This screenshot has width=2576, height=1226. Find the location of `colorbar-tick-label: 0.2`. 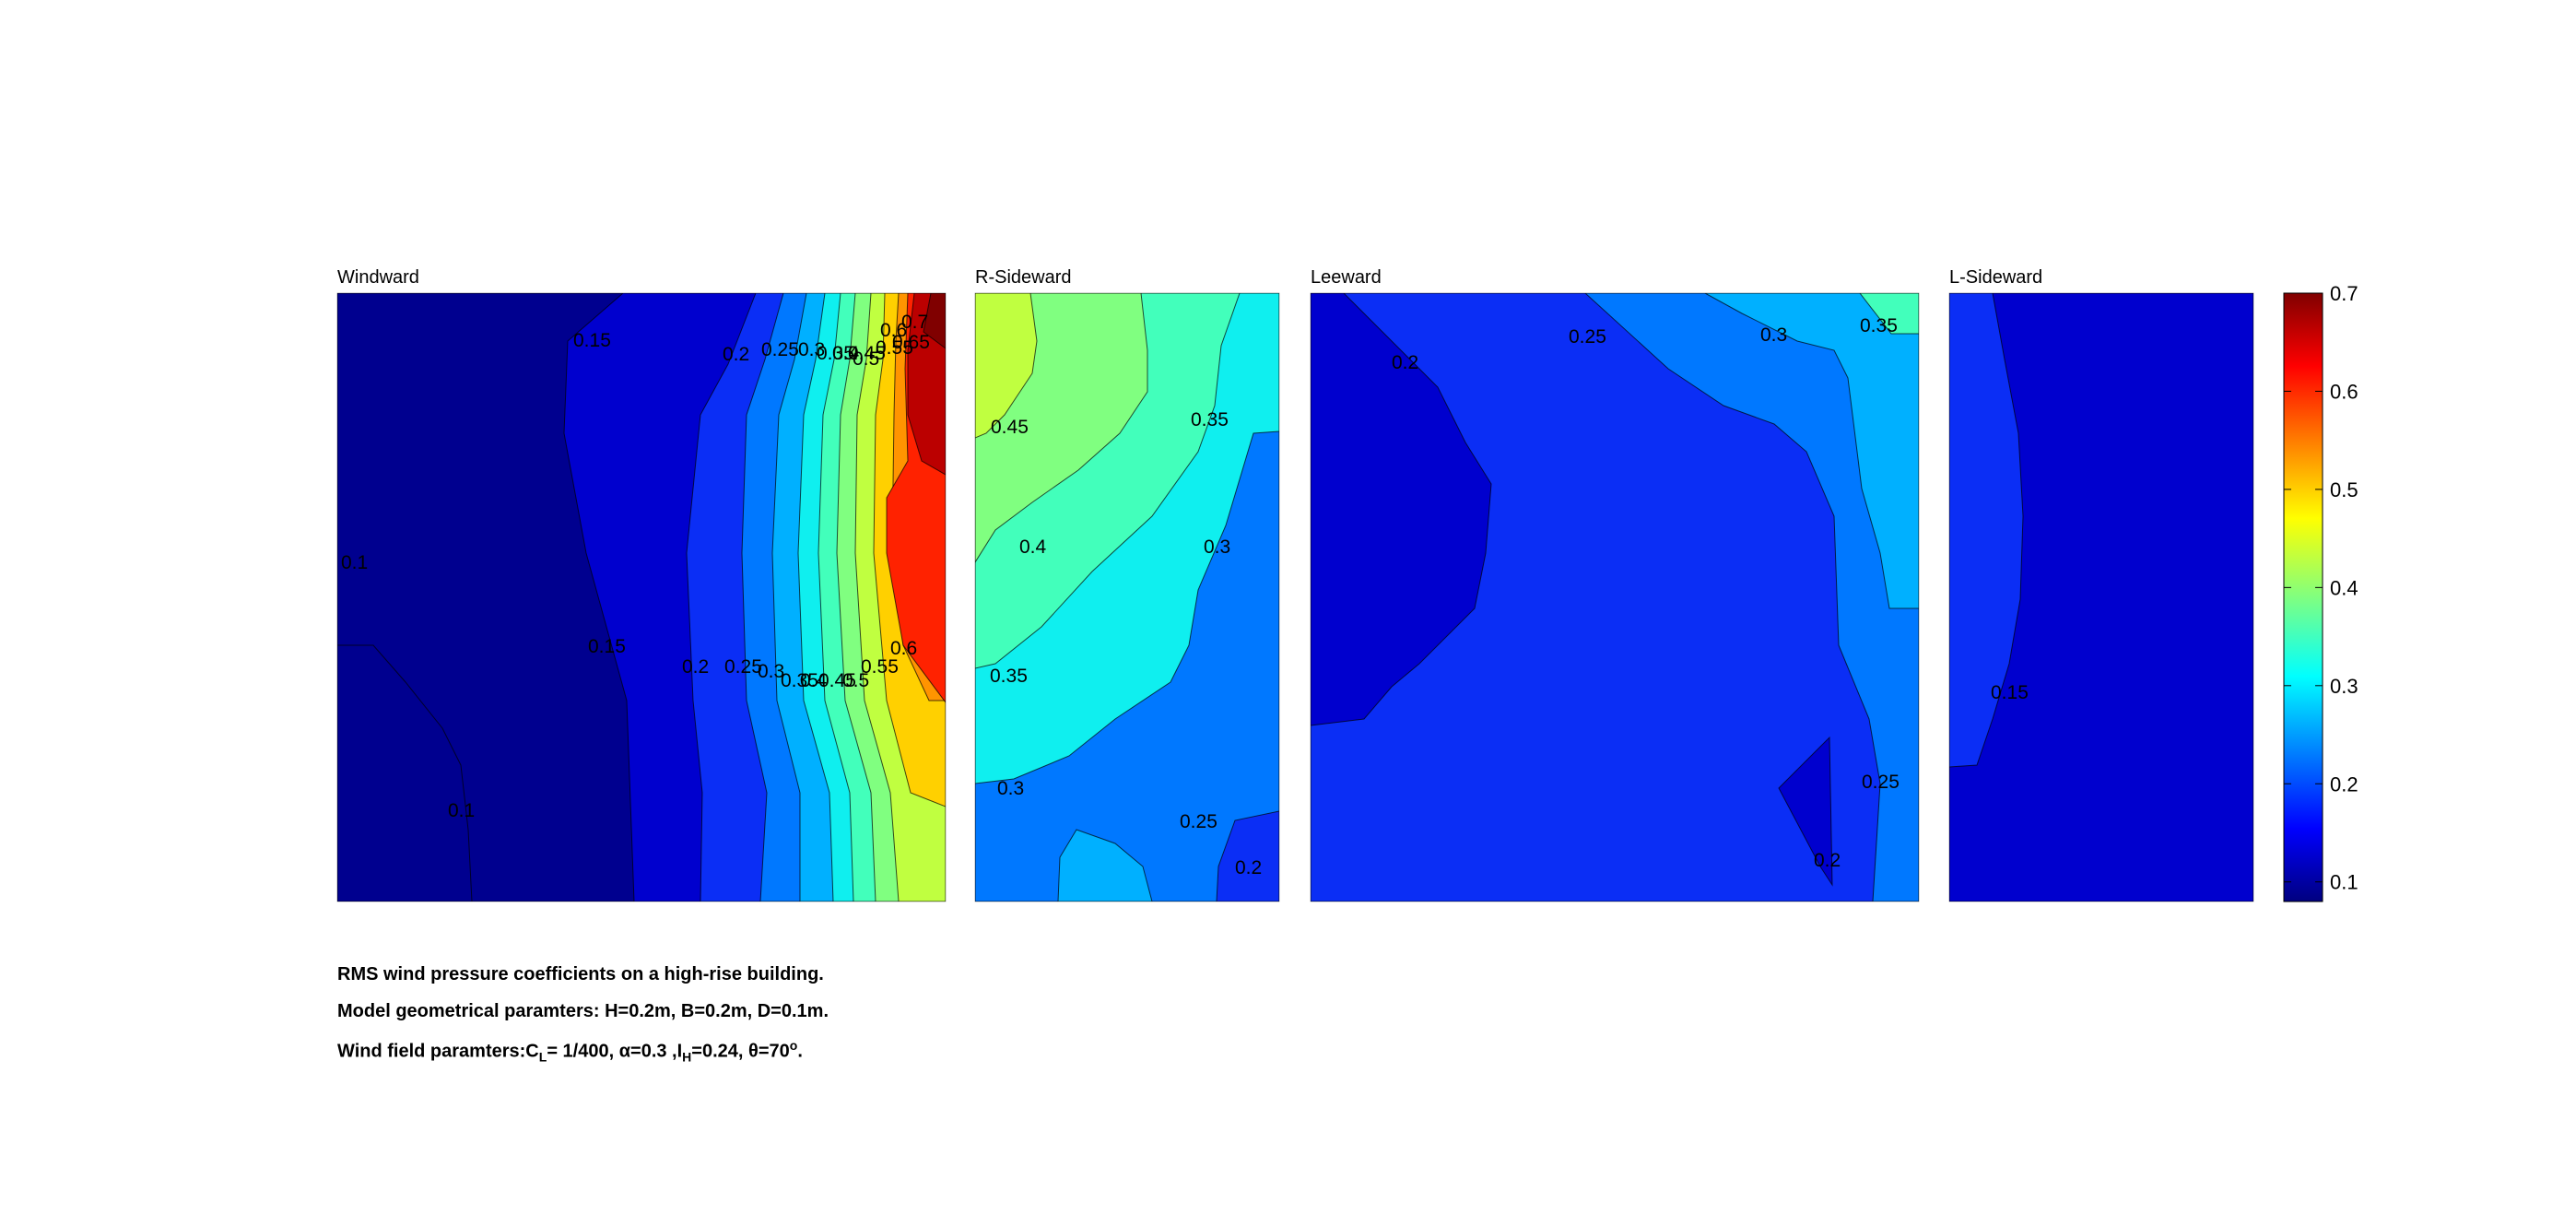

colorbar-tick-label: 0.2 is located at coordinates (2344, 784).